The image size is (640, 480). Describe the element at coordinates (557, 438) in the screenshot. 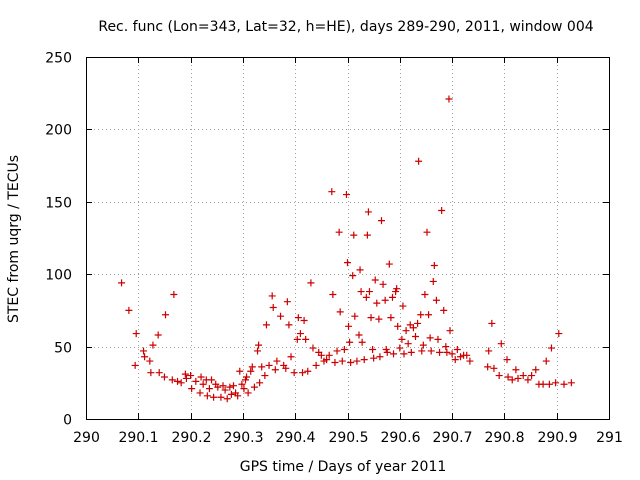

I see `x-tick-label: 290.9` at that location.